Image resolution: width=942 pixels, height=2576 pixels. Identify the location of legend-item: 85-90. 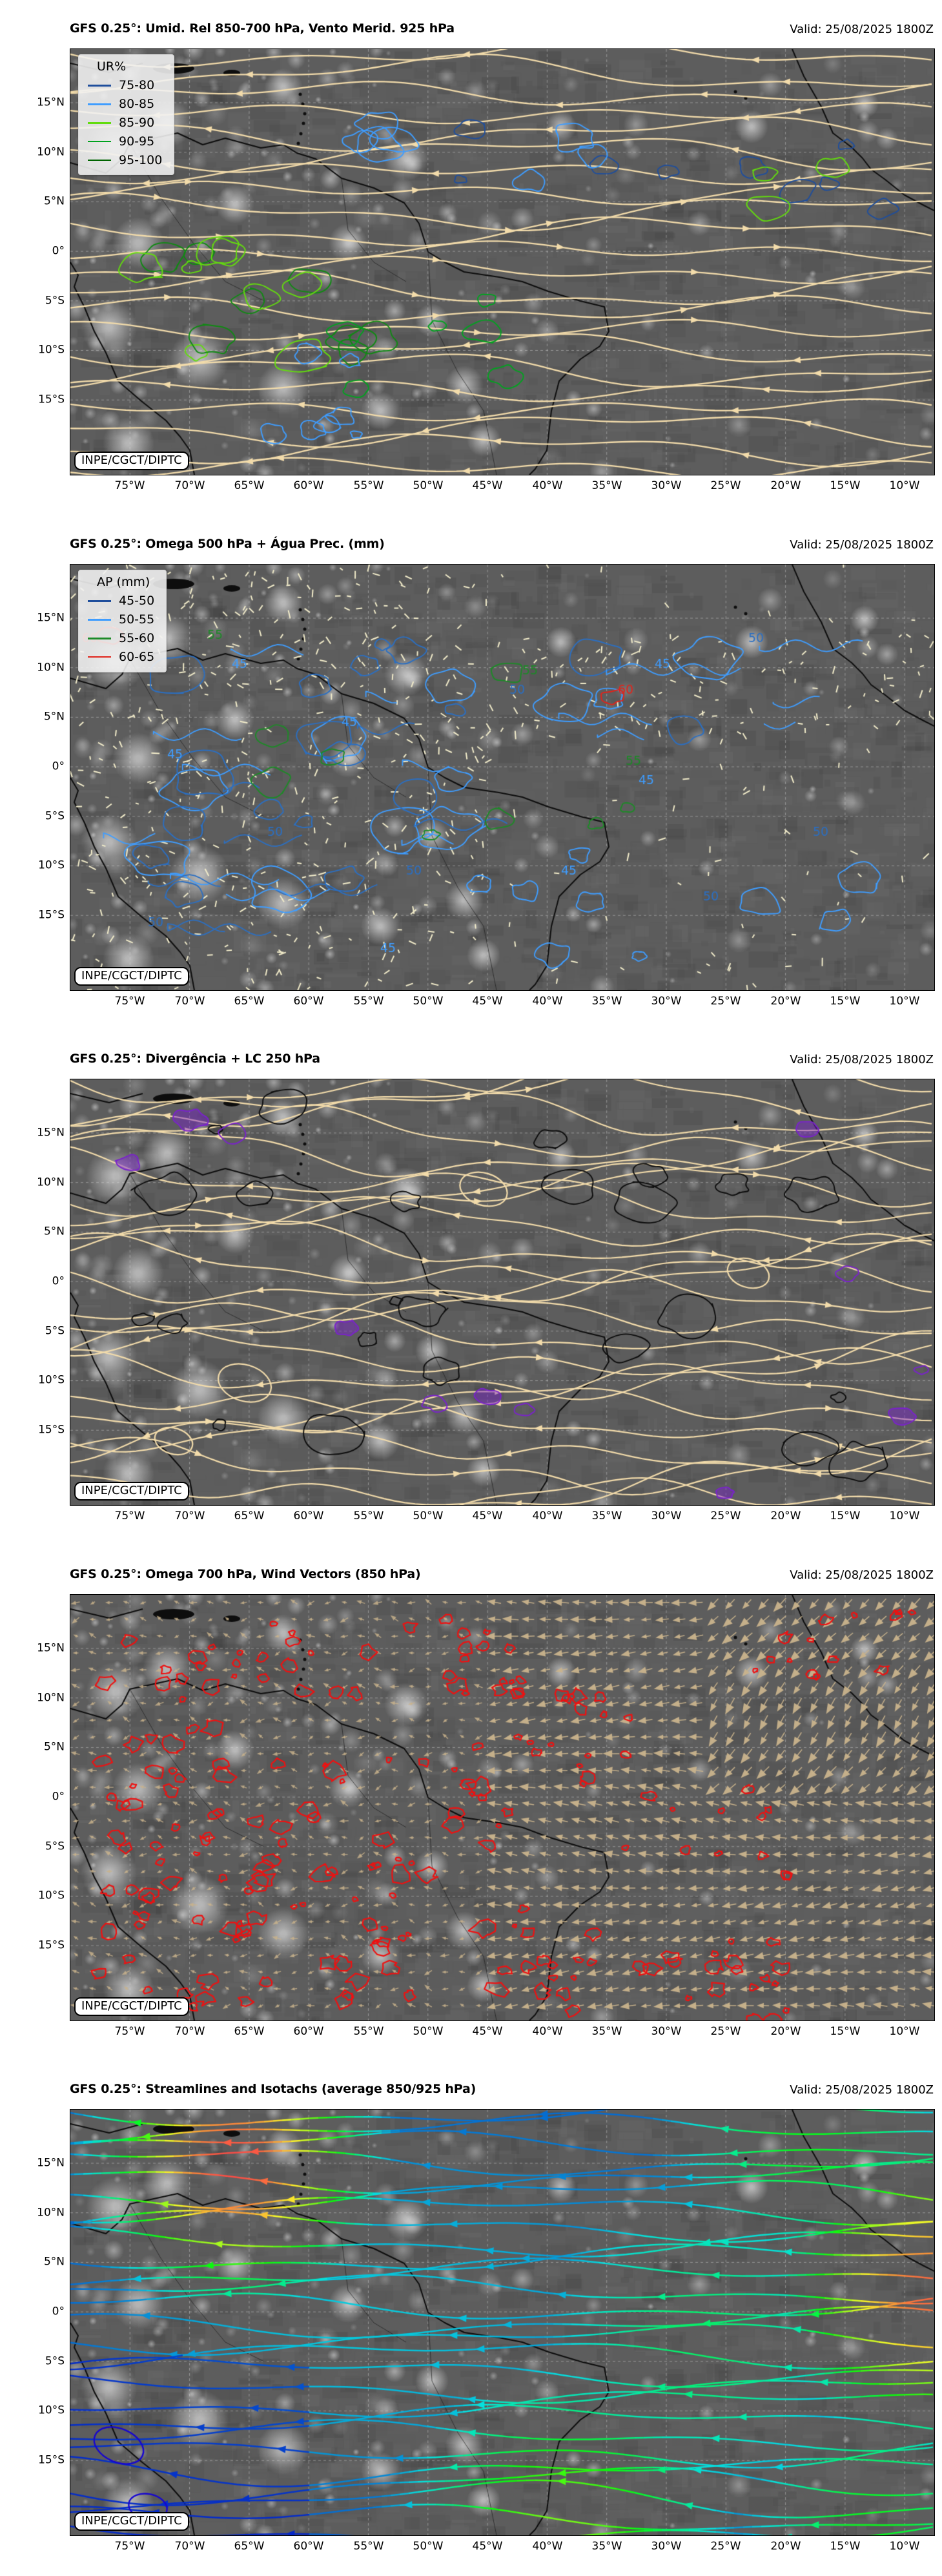
(125, 123).